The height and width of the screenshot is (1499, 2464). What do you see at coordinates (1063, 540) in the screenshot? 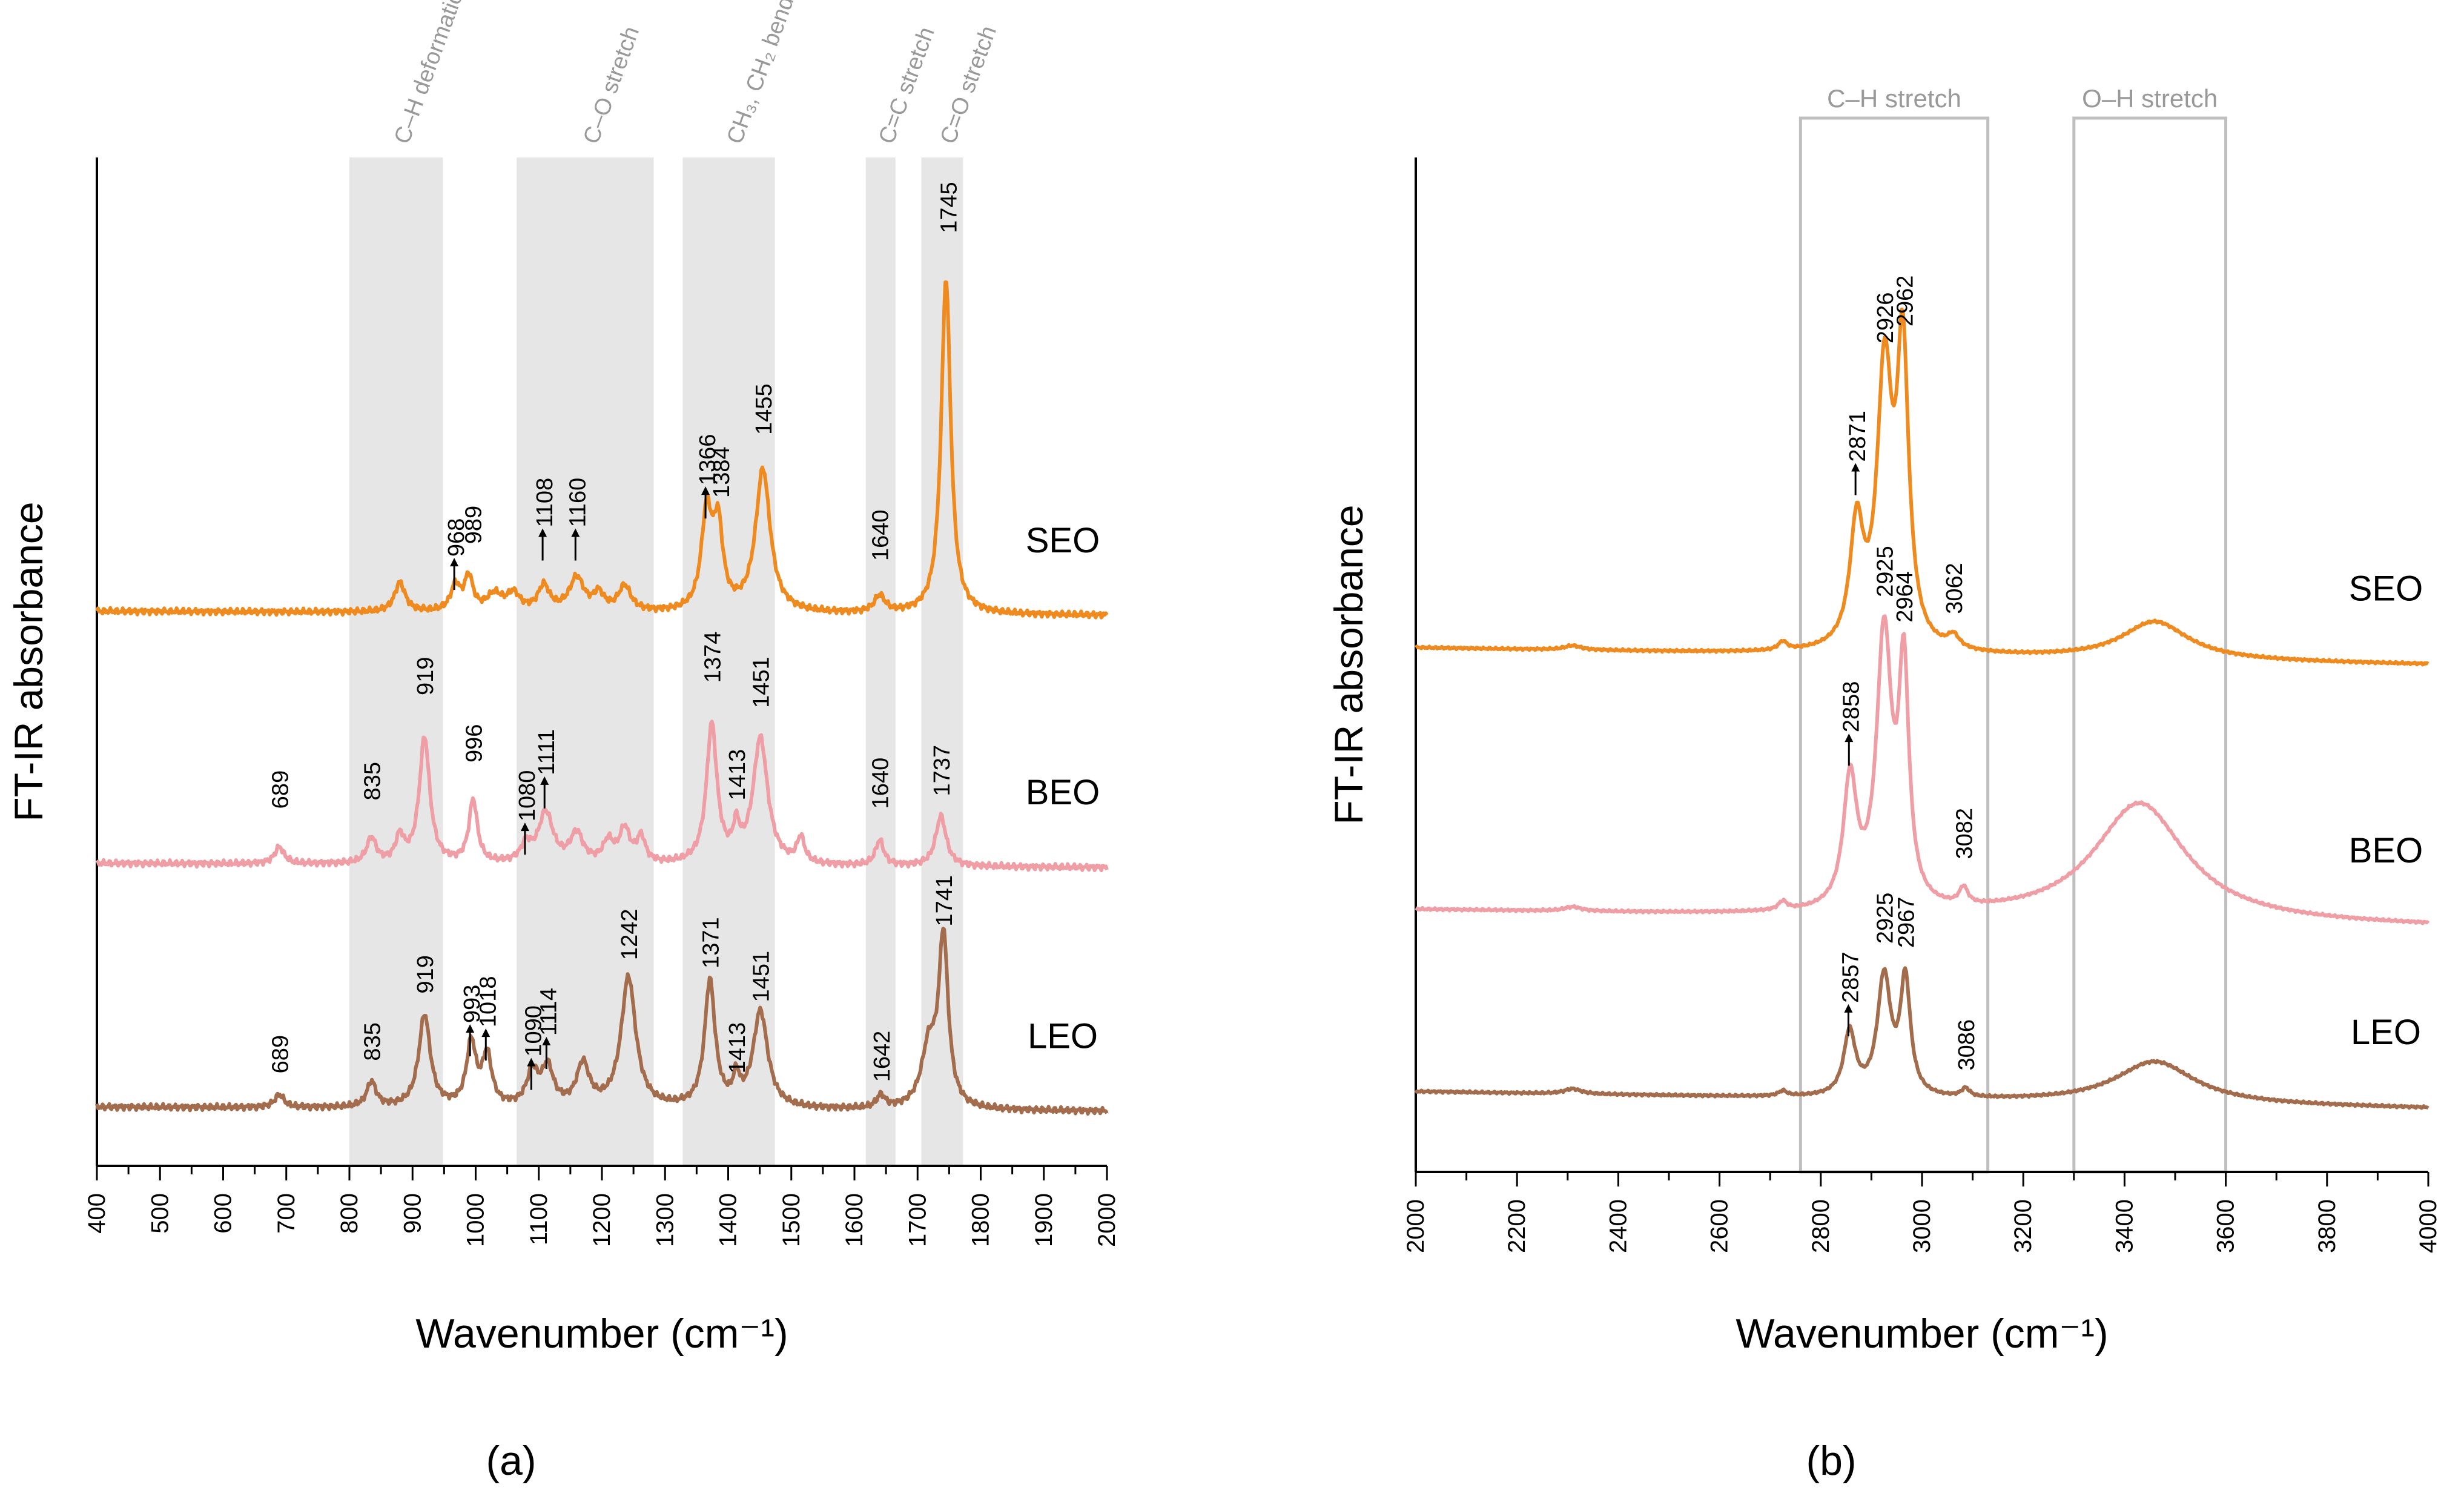
I see `series-name-SEO: SEO` at bounding box center [1063, 540].